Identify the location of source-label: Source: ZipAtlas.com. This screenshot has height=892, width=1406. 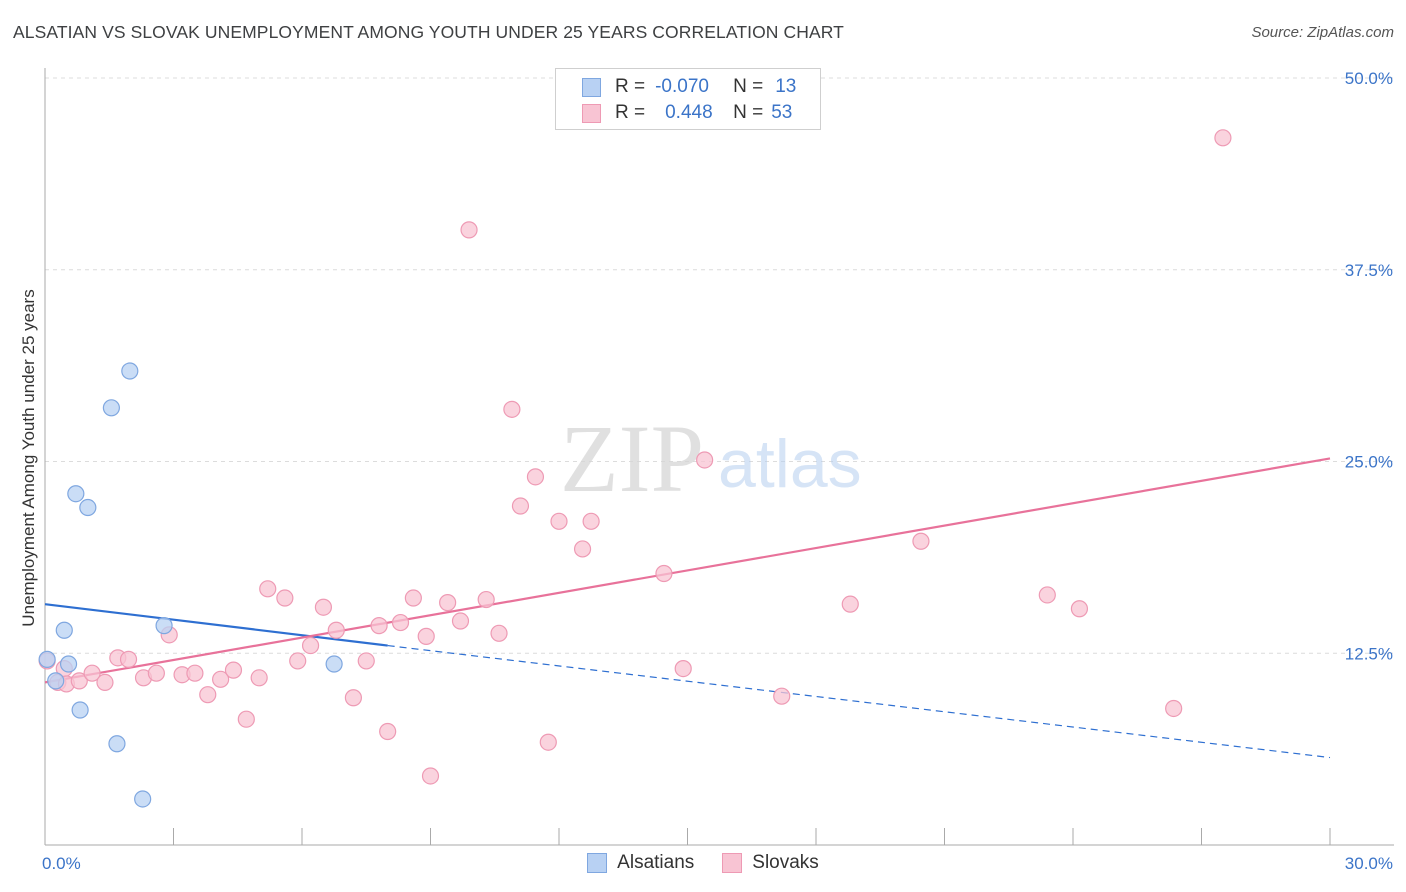
(1322, 32).